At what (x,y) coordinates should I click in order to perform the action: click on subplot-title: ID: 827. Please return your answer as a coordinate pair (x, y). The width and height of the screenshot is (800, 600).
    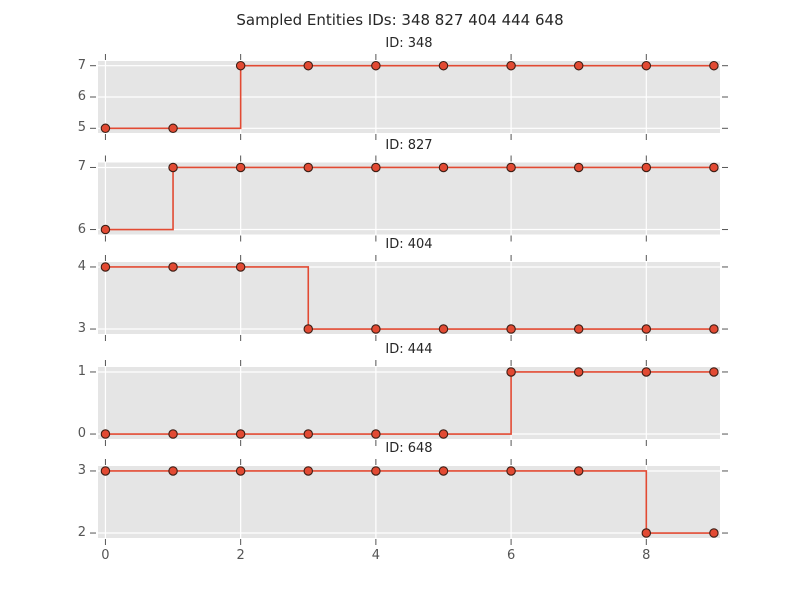
    Looking at the image, I should click on (409, 145).